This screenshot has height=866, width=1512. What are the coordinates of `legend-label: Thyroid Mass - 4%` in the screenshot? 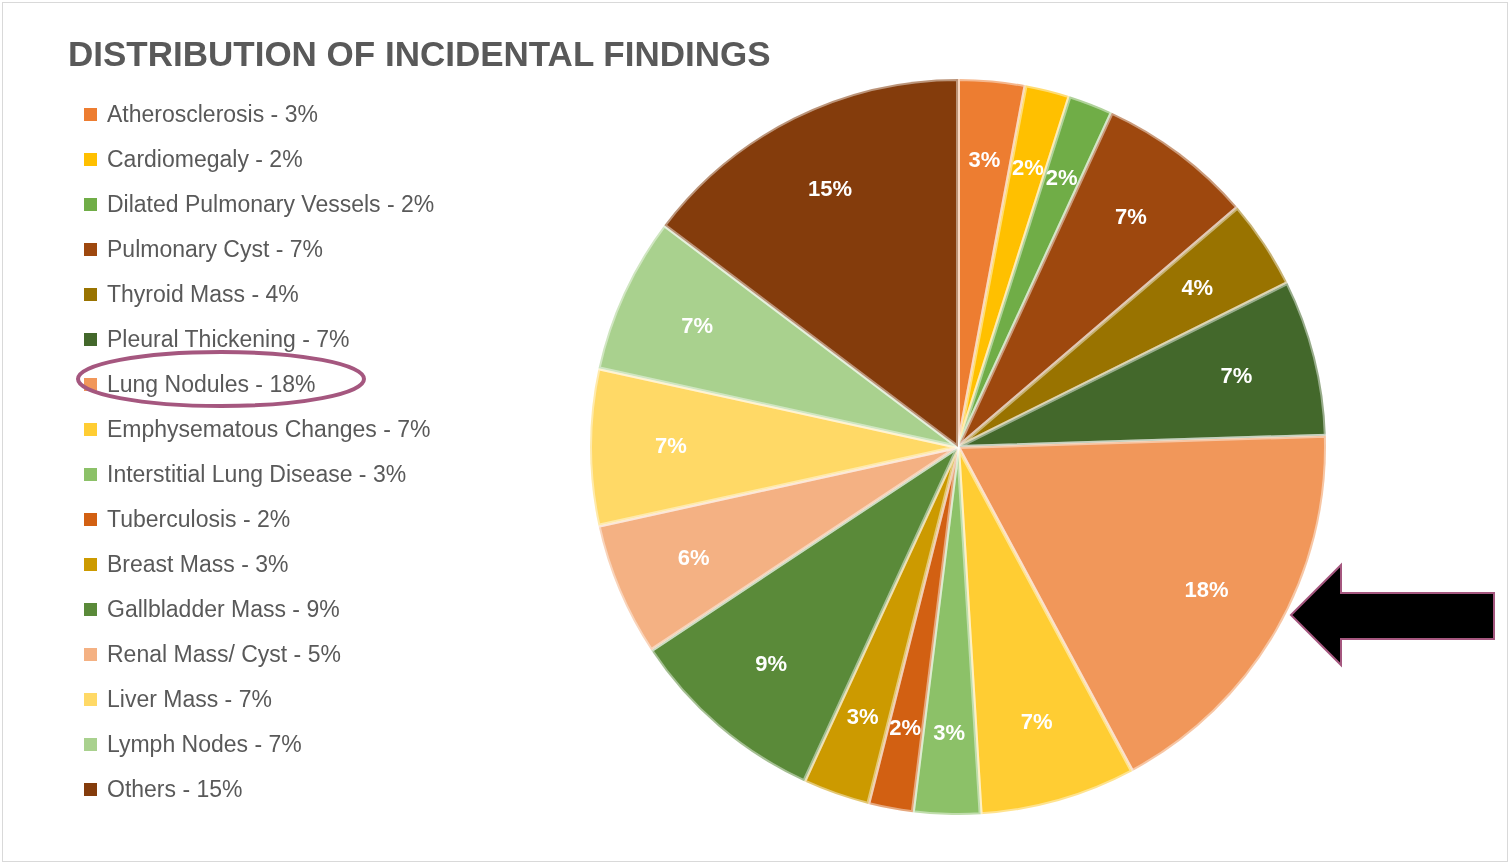 It's located at (203, 294).